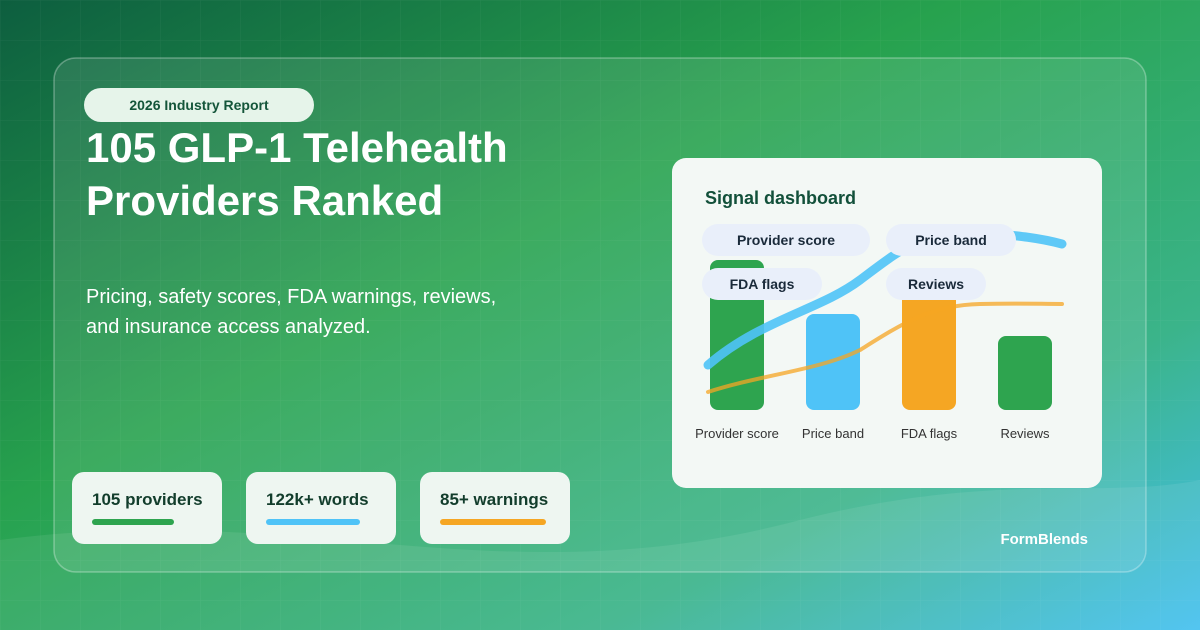 This screenshot has height=630, width=1200. I want to click on badge, so click(199, 105).